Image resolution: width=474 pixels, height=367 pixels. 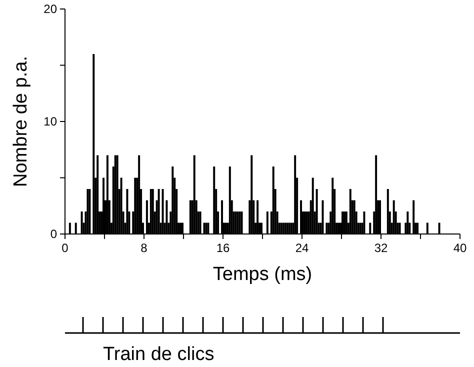 I want to click on x-axis-title: Temps (ms), so click(x=262, y=274).